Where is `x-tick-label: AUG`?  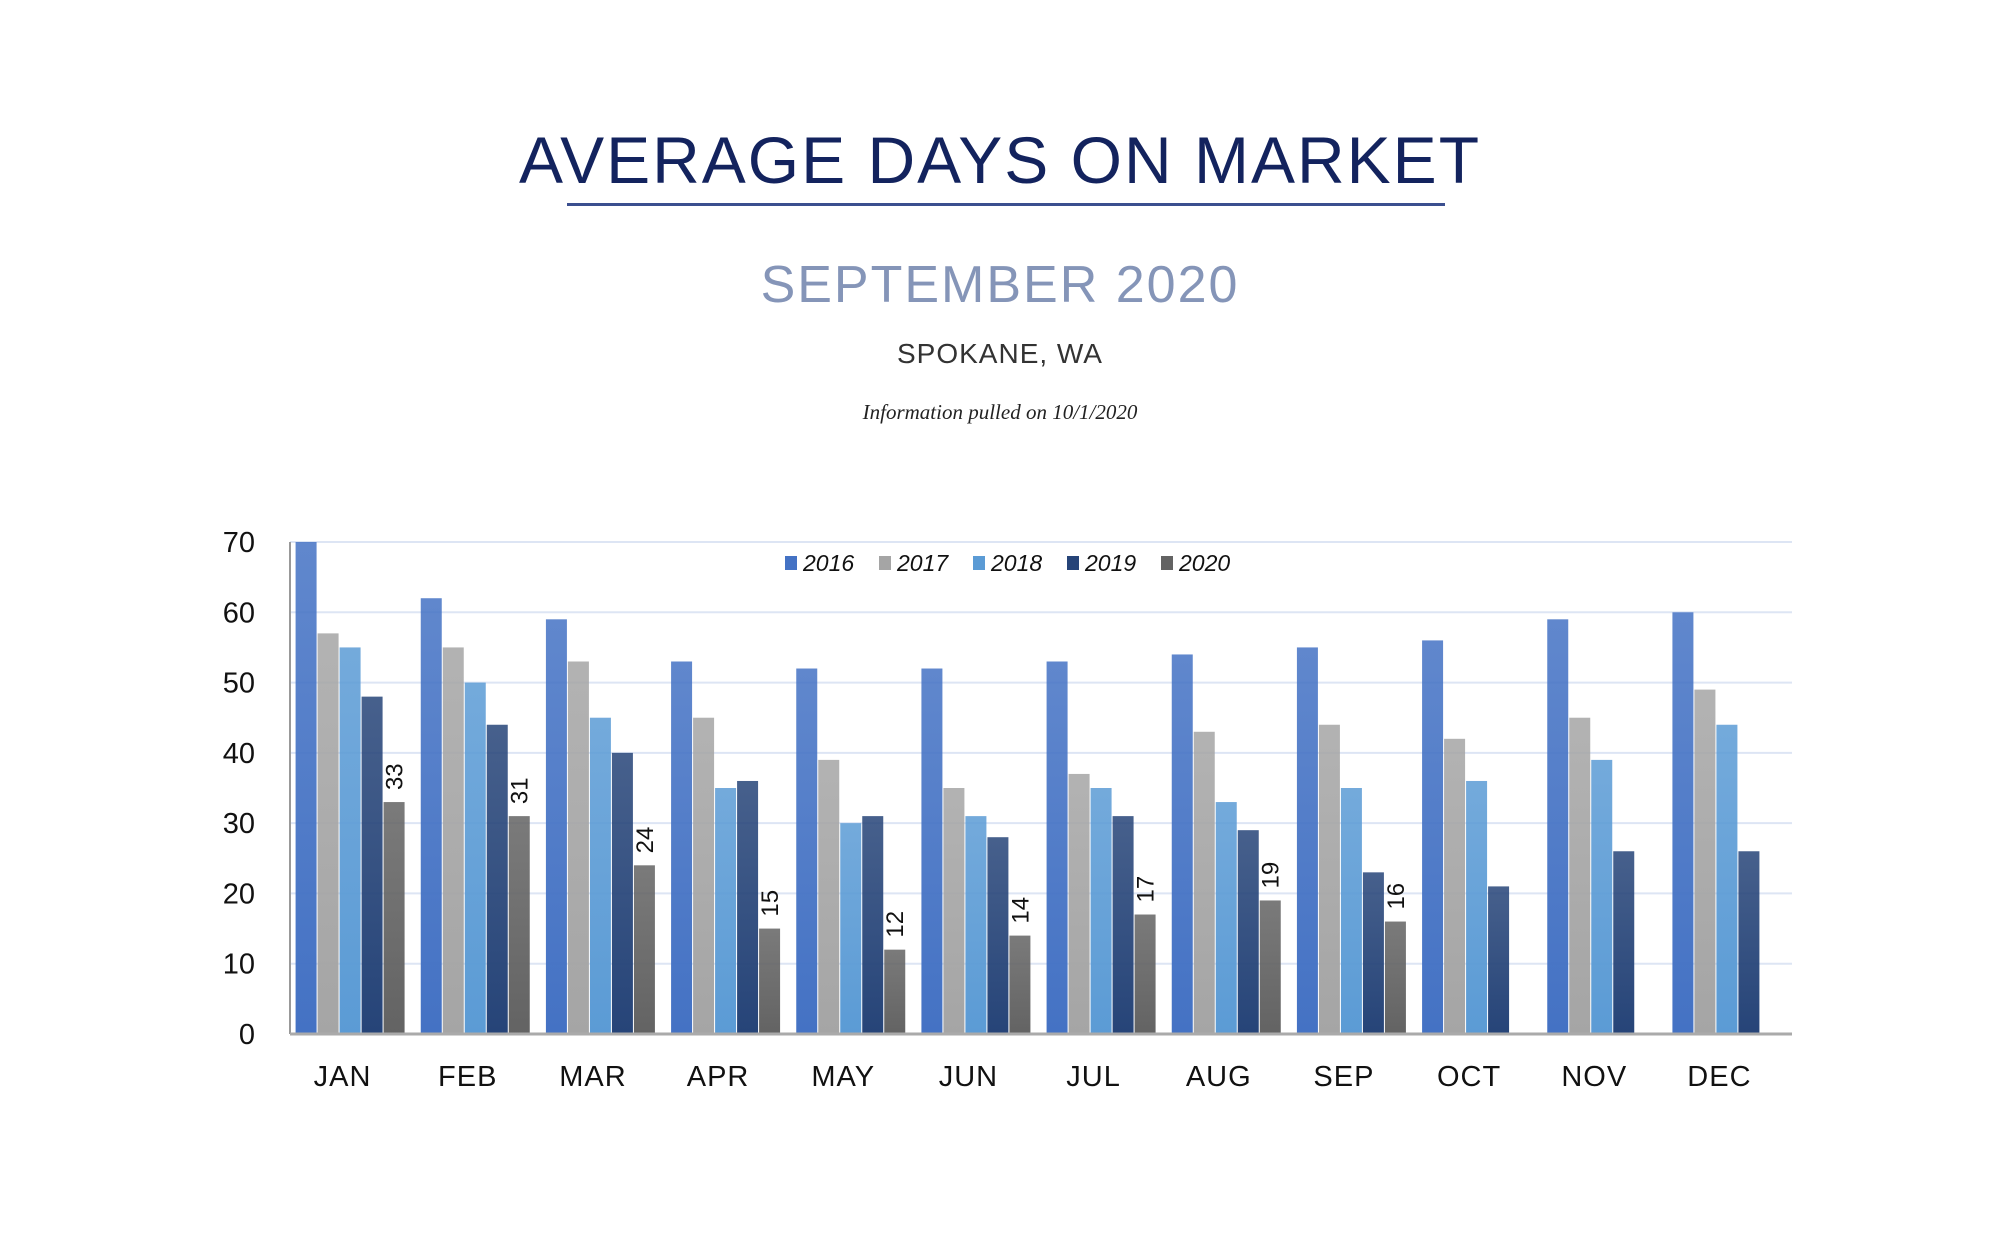 x-tick-label: AUG is located at coordinates (1219, 1077).